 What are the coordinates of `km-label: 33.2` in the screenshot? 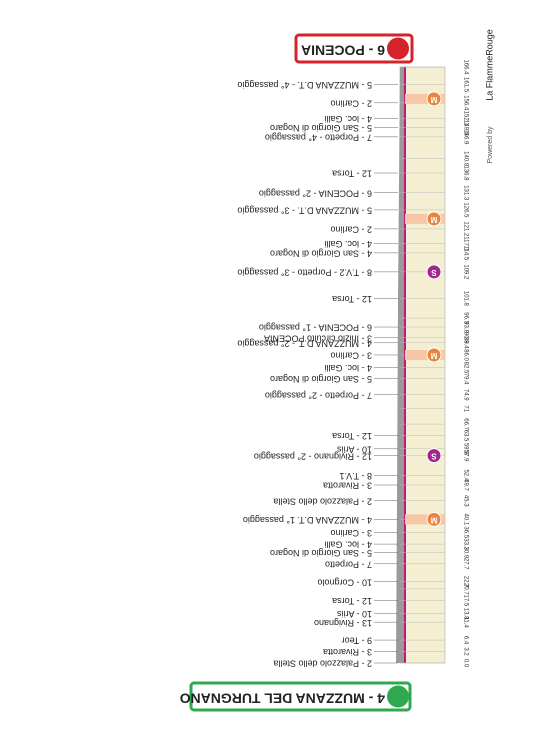 It's located at (465, 544).